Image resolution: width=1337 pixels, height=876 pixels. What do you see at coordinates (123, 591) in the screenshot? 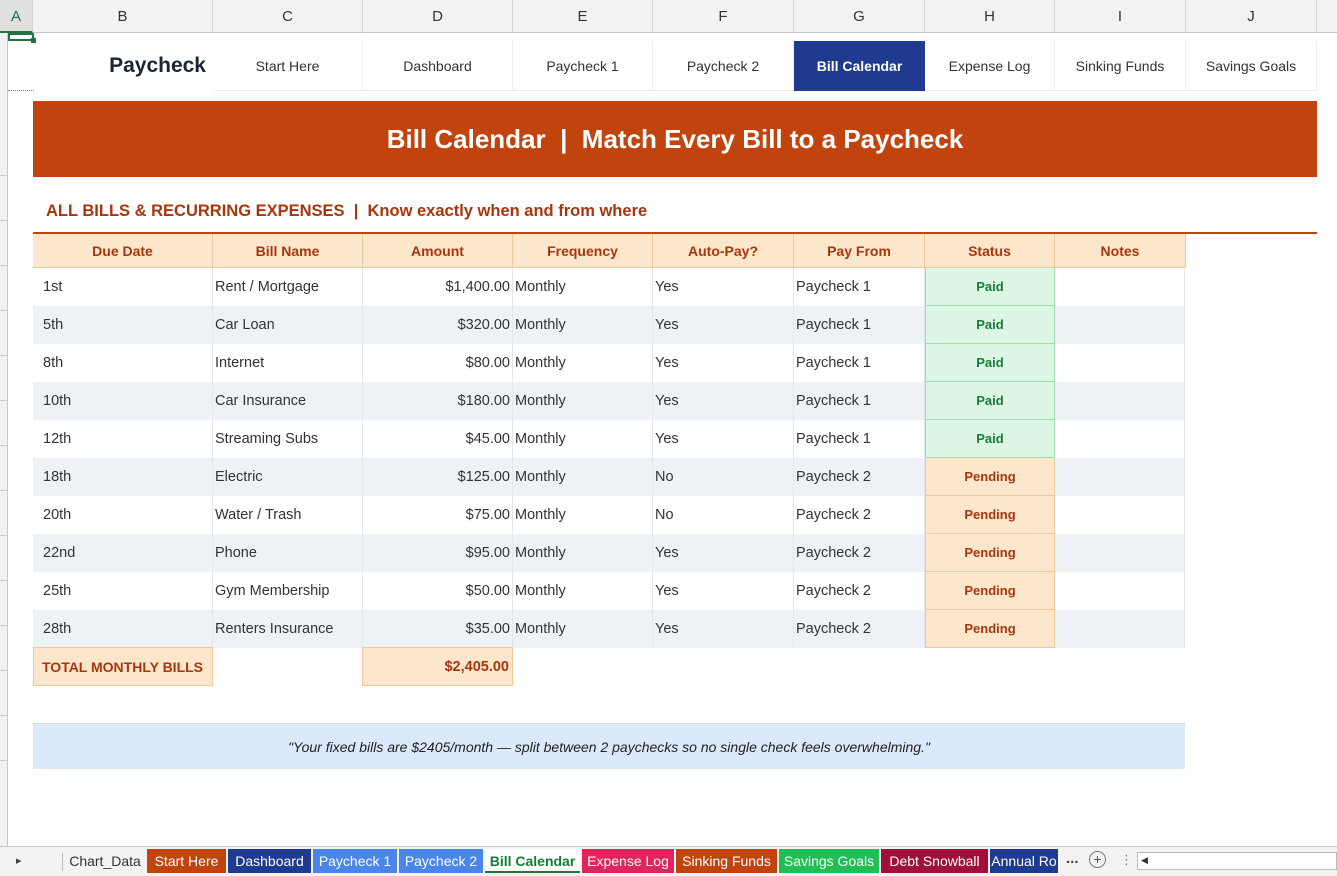
I see `cell-due-date: 25th` at bounding box center [123, 591].